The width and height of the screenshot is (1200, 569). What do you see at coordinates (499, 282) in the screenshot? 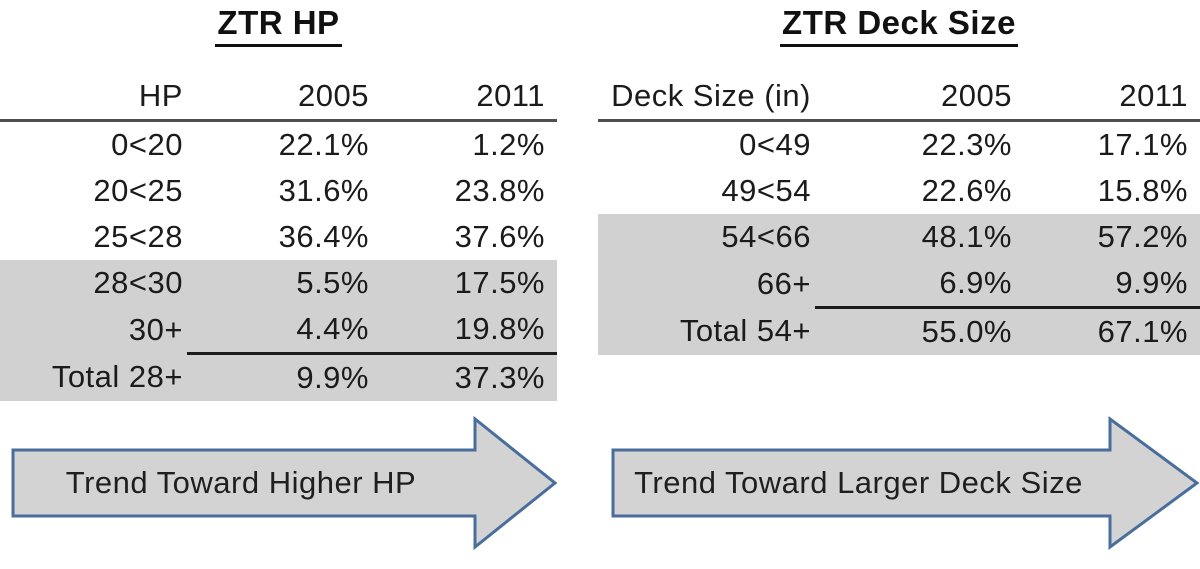
I see `row-value-2011: 17.5%` at bounding box center [499, 282].